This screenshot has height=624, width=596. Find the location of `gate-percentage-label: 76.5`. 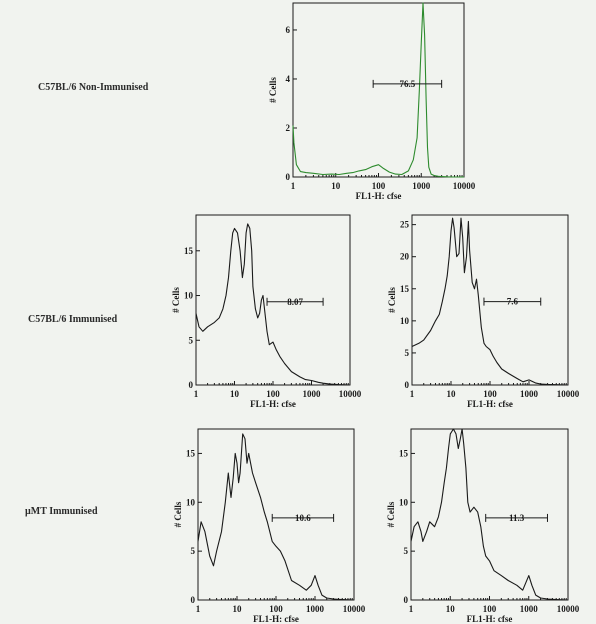

gate-percentage-label: 76.5 is located at coordinates (408, 84).